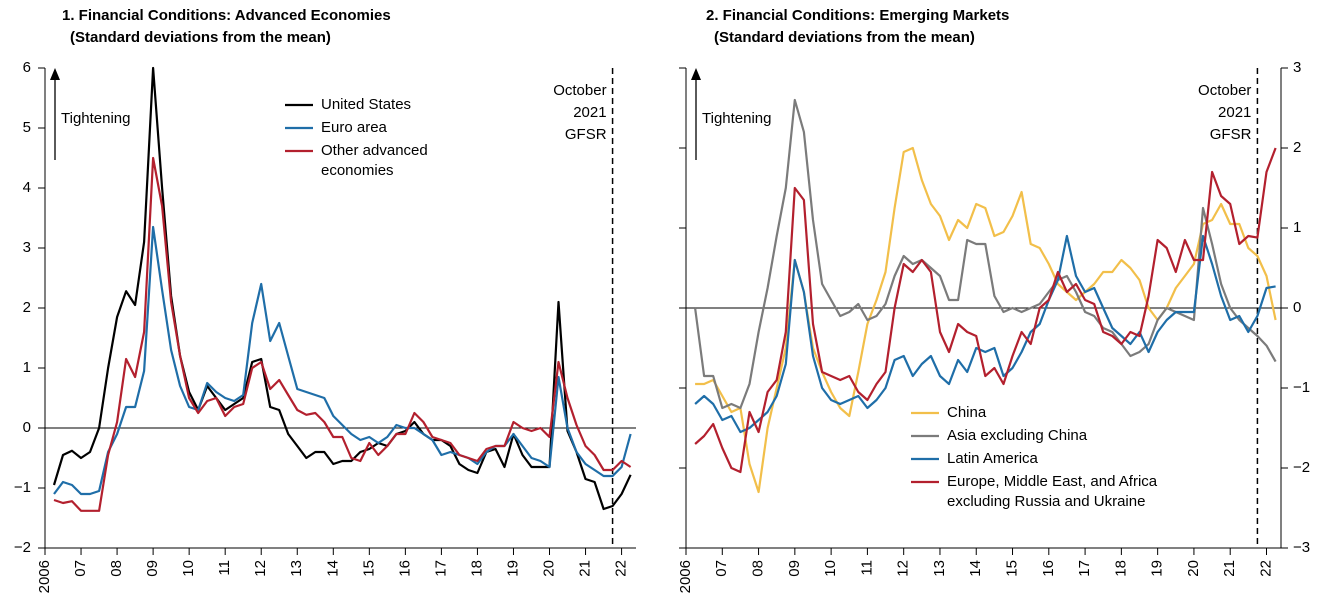 The height and width of the screenshot is (600, 1323). I want to click on series-line, so click(985, 334).